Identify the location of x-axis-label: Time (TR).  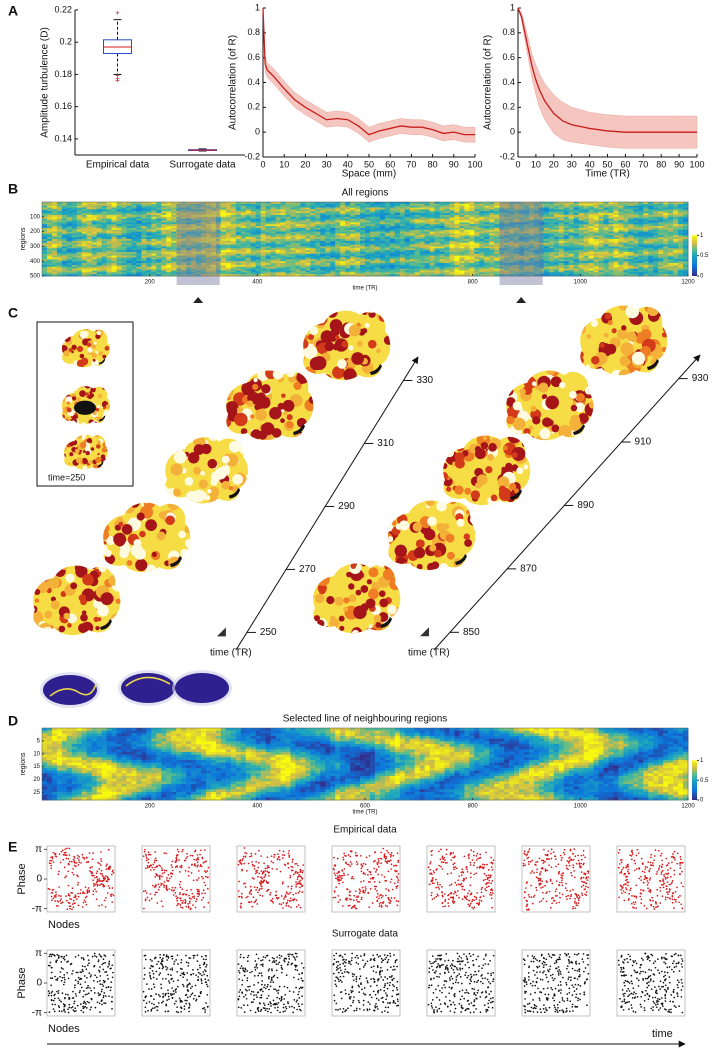
(607, 174).